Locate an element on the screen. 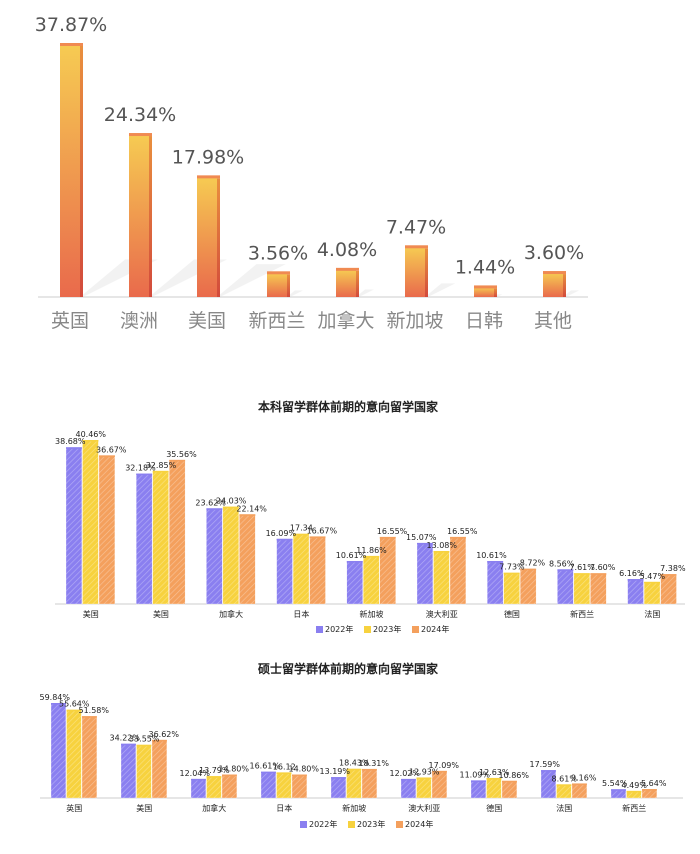 The width and height of the screenshot is (700, 854). data-label: 16.12 is located at coordinates (284, 766).